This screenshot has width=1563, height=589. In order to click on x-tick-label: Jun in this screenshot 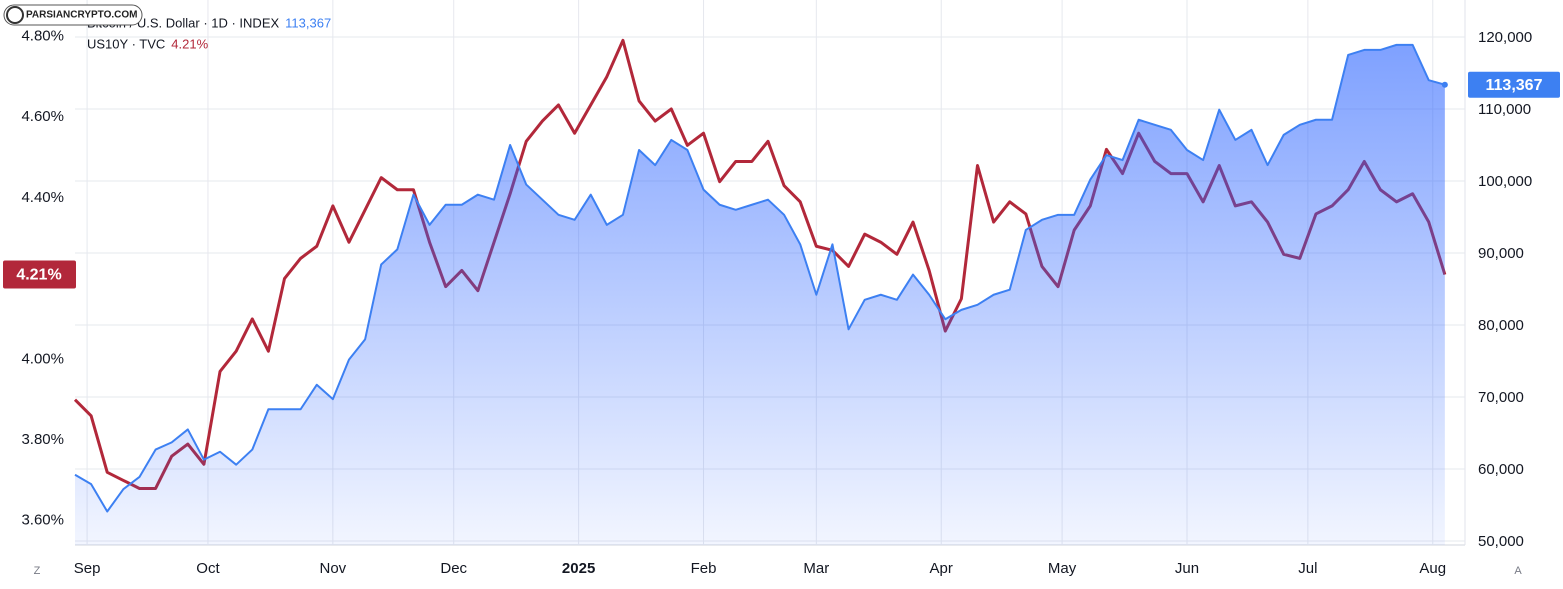, I will do `click(1187, 568)`.